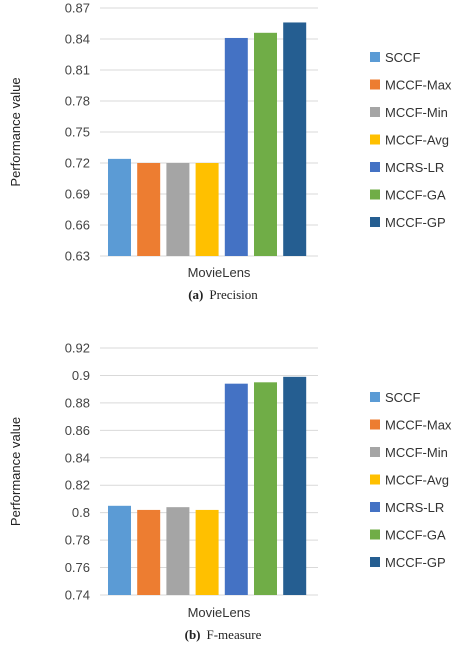 This screenshot has width=474, height=647. What do you see at coordinates (77, 8) in the screenshot?
I see `y-tick-label: 0.87` at bounding box center [77, 8].